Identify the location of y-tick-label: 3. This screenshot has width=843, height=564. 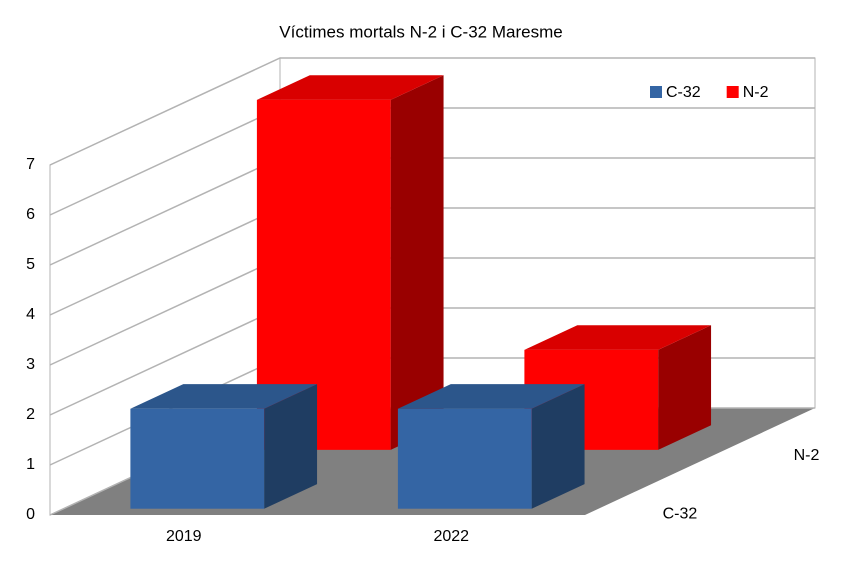
(30, 364).